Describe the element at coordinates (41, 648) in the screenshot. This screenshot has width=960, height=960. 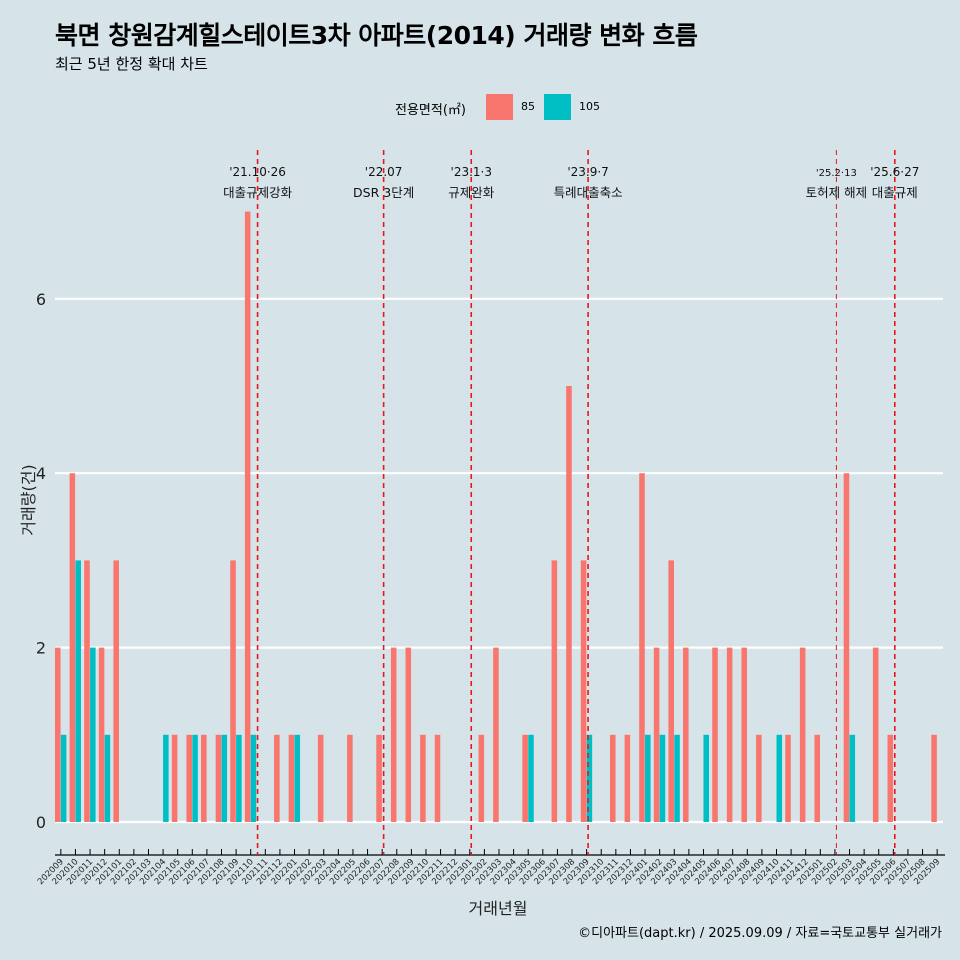
I see `y-tick-label: 2` at that location.